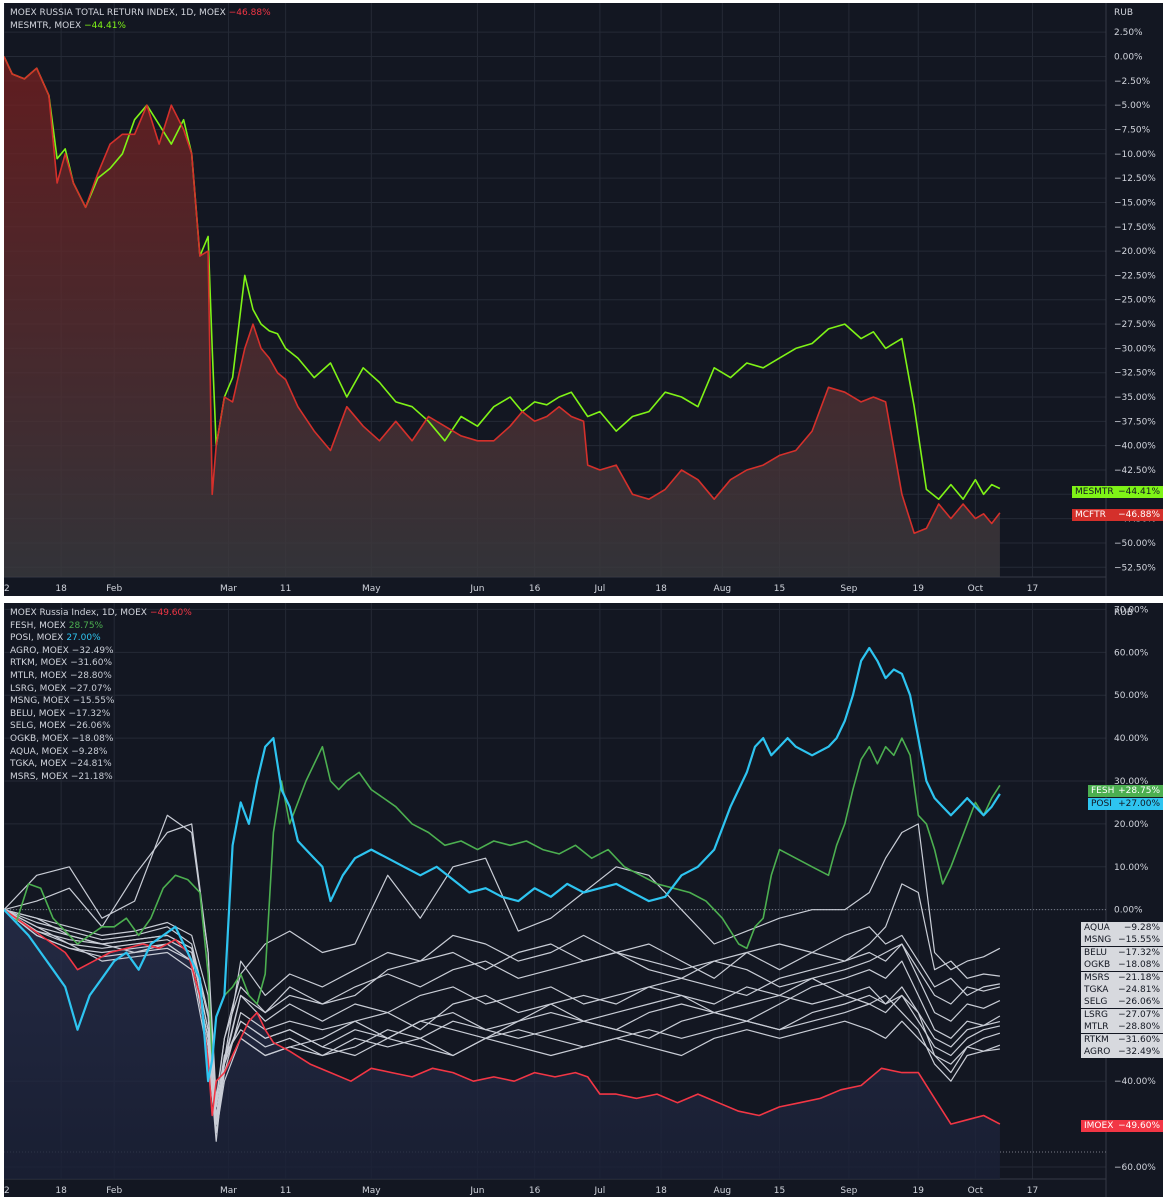 The height and width of the screenshot is (1200, 1167). What do you see at coordinates (101, 689) in the screenshot?
I see `bottom-legend-row-6: LSRG, MOEX −27.07%` at bounding box center [101, 689].